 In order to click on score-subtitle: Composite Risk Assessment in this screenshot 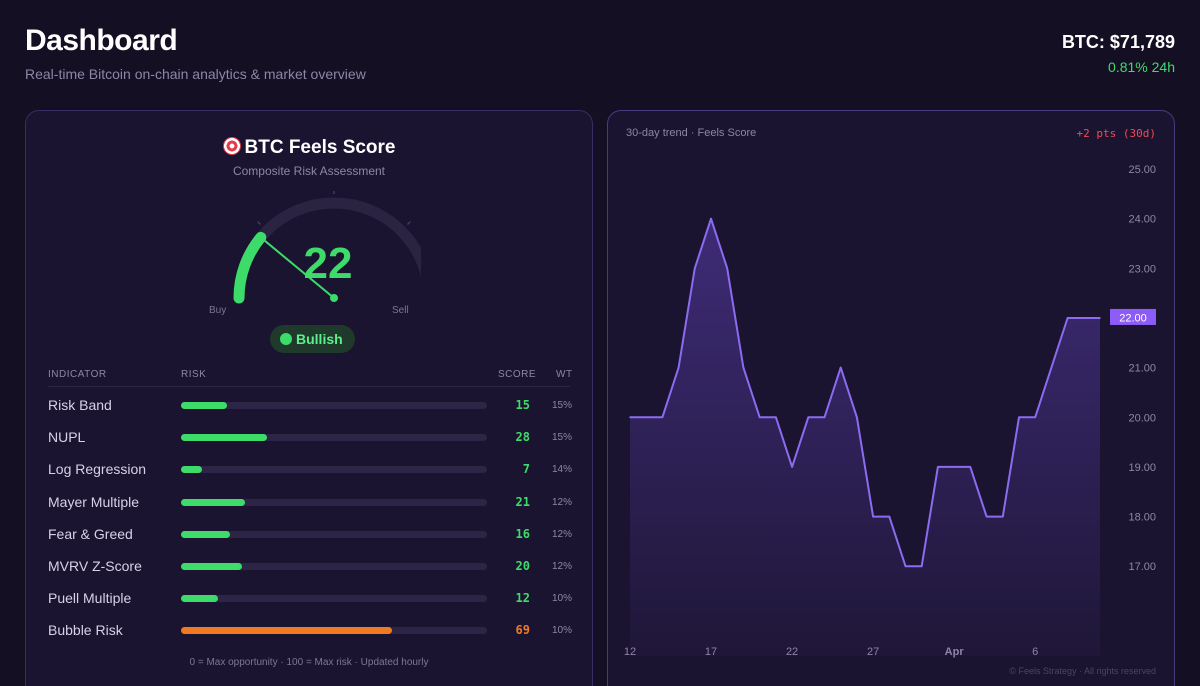, I will do `click(309, 171)`.